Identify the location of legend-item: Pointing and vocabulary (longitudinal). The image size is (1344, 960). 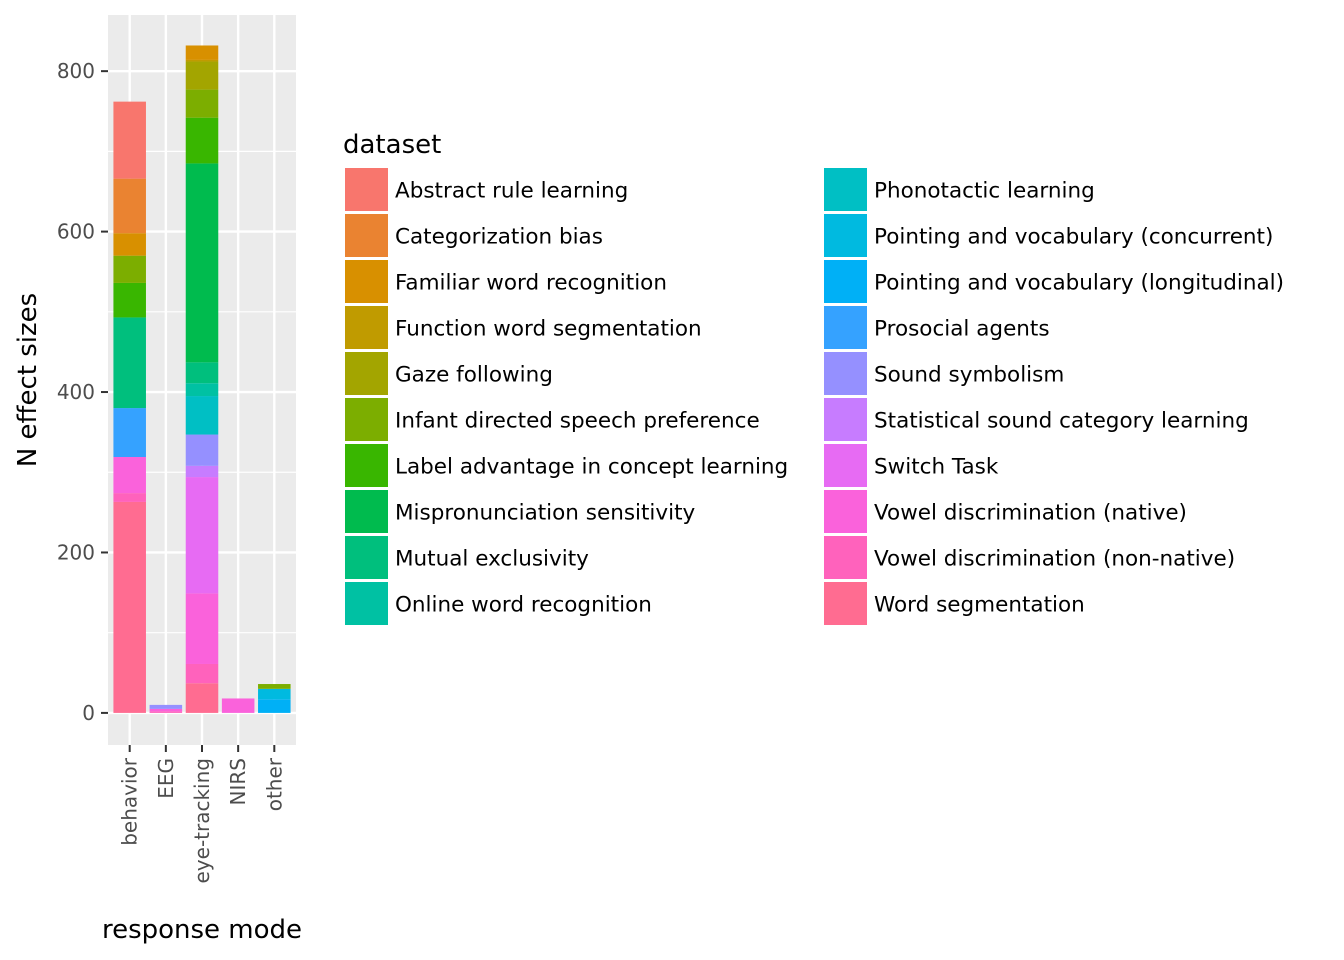
(1054, 281).